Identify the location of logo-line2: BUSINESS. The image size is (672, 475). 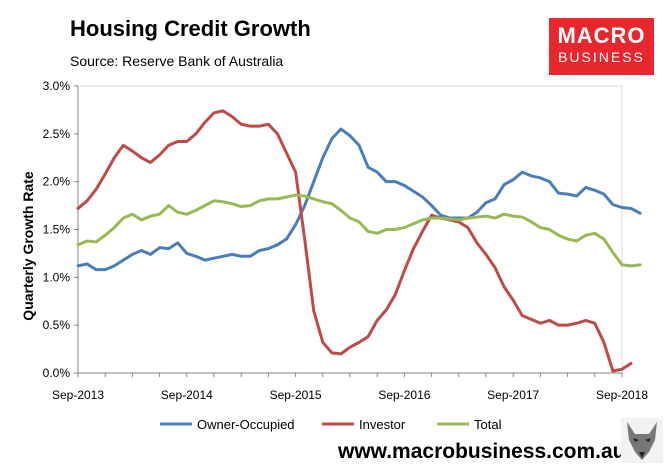
(601, 57).